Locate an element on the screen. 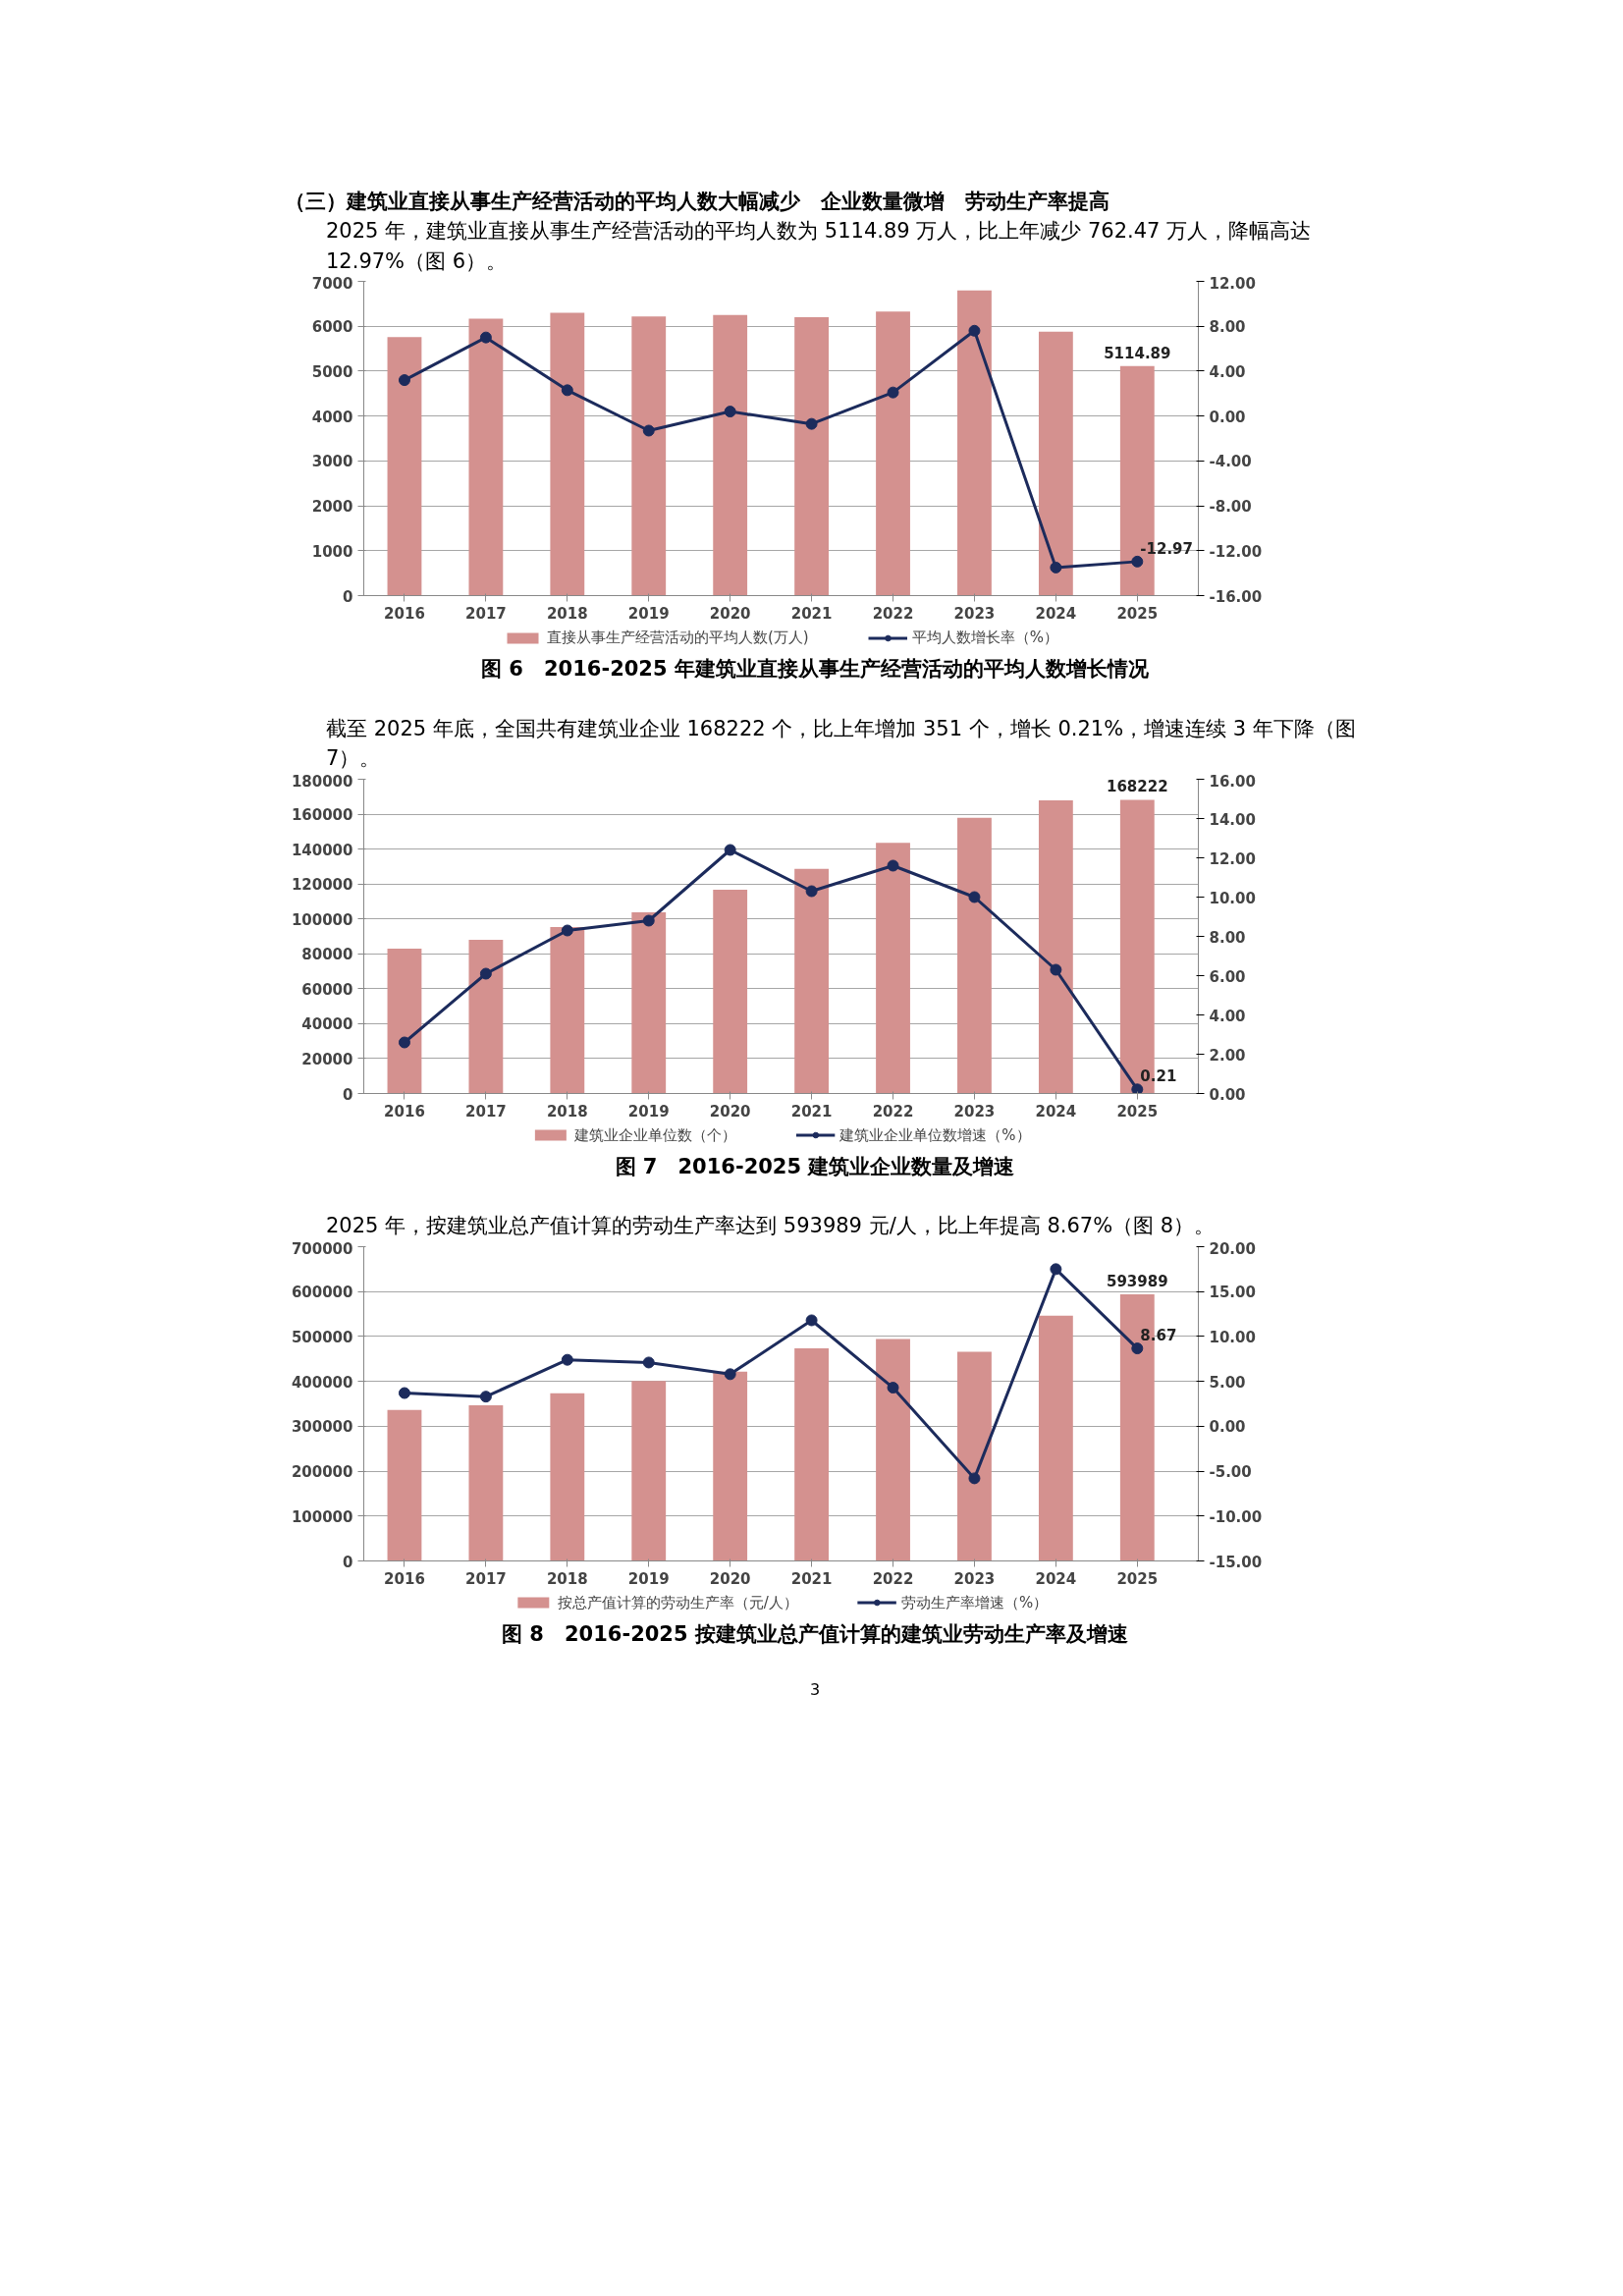 The height and width of the screenshot is (2296, 1623). y2-tick-label: -5.00 is located at coordinates (1230, 1471).